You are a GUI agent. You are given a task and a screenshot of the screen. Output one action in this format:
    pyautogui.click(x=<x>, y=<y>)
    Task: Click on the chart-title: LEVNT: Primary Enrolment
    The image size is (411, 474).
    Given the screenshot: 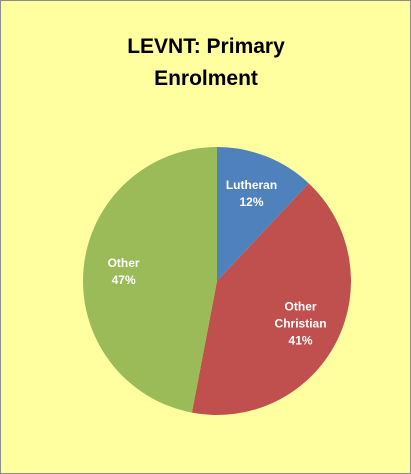 What is the action you would take?
    pyautogui.click(x=206, y=62)
    